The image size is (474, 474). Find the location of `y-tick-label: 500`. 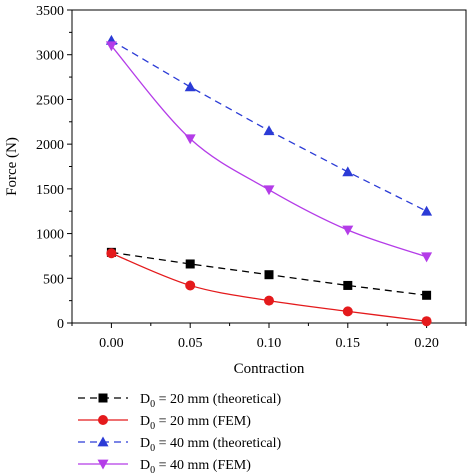

y-tick-label: 500 is located at coordinates (53, 279).